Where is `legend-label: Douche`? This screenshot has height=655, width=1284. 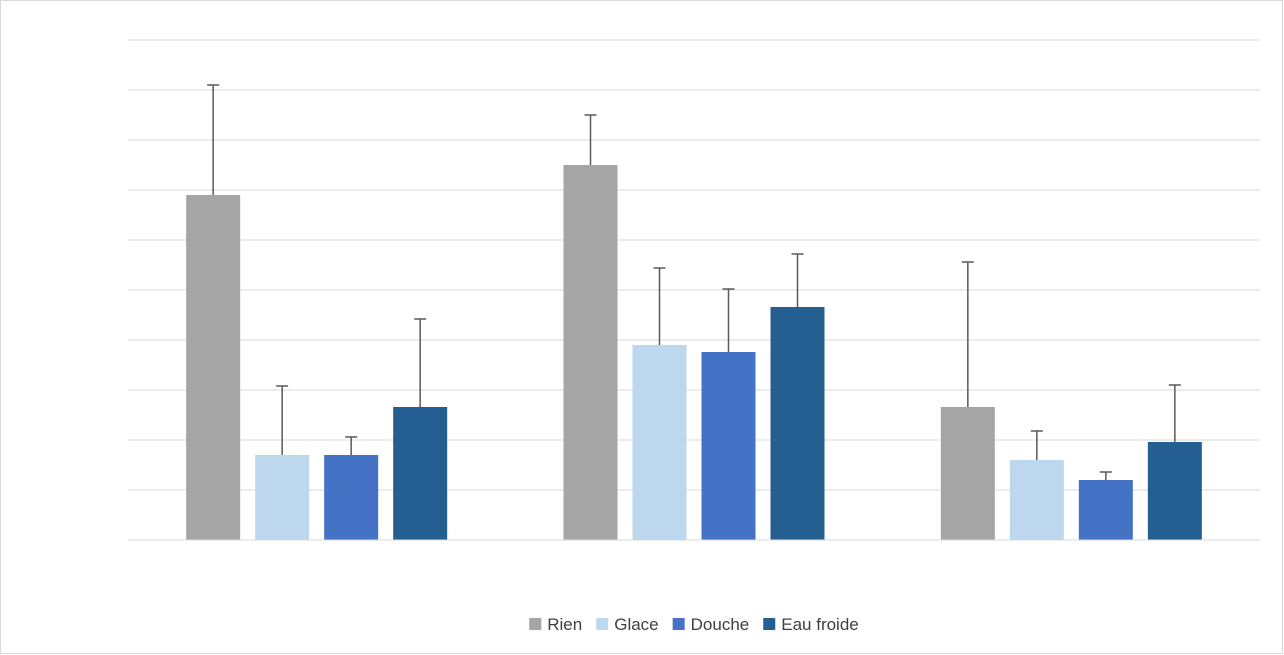
legend-label: Douche is located at coordinates (720, 624).